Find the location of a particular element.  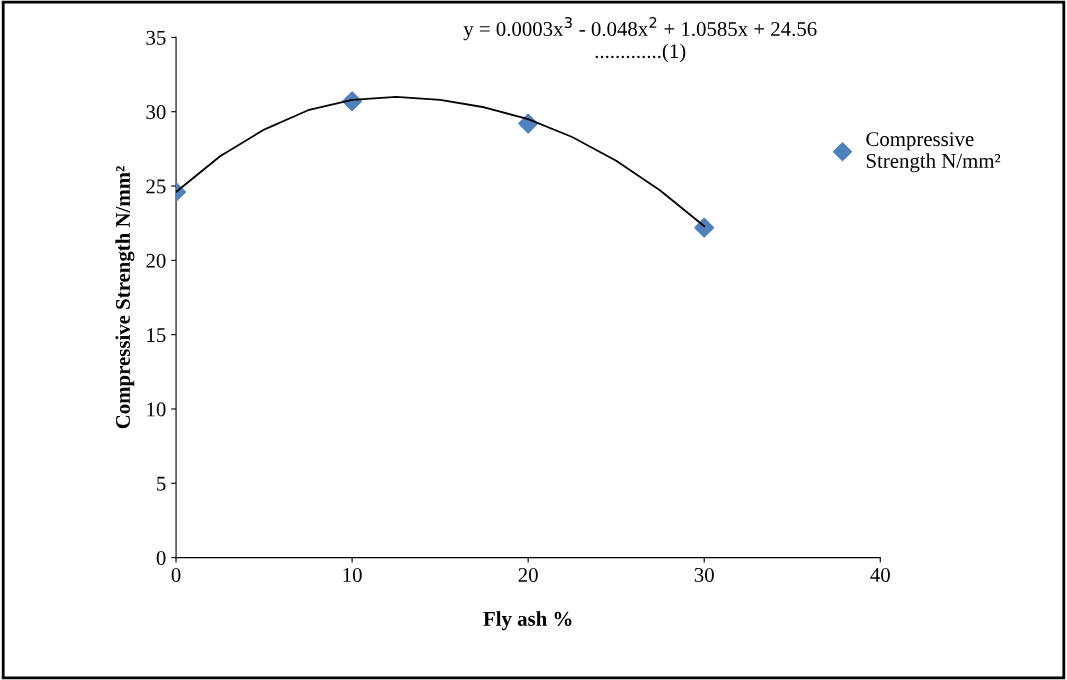

x-tick-label: 20 is located at coordinates (528, 574).